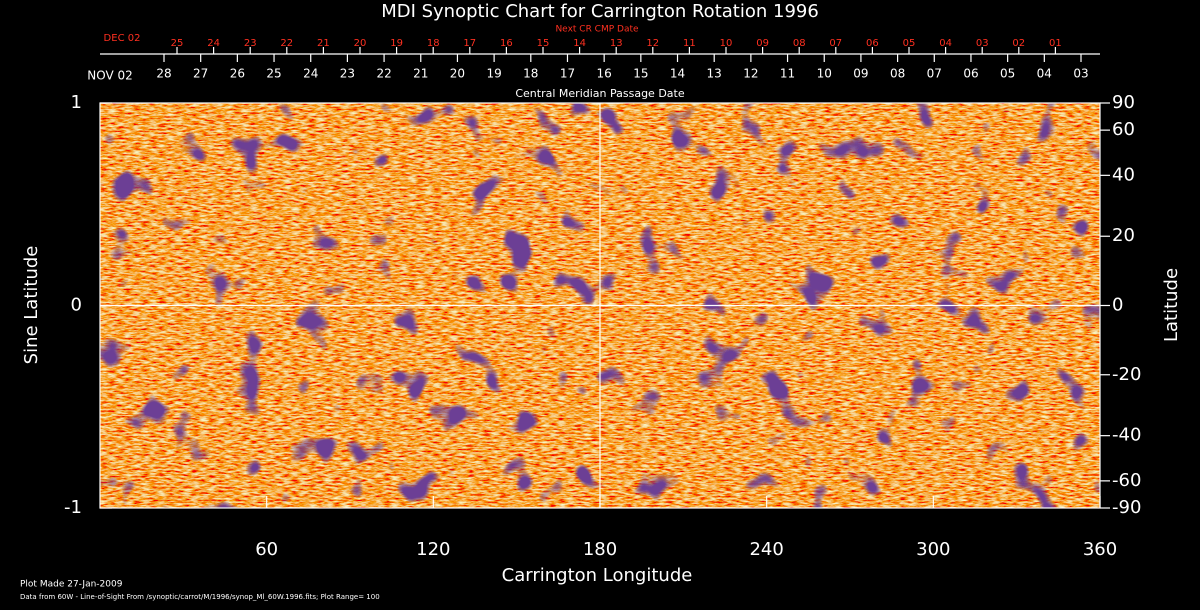  Describe the element at coordinates (1080, 74) in the screenshot. I see `top-tick-label: 03` at that location.